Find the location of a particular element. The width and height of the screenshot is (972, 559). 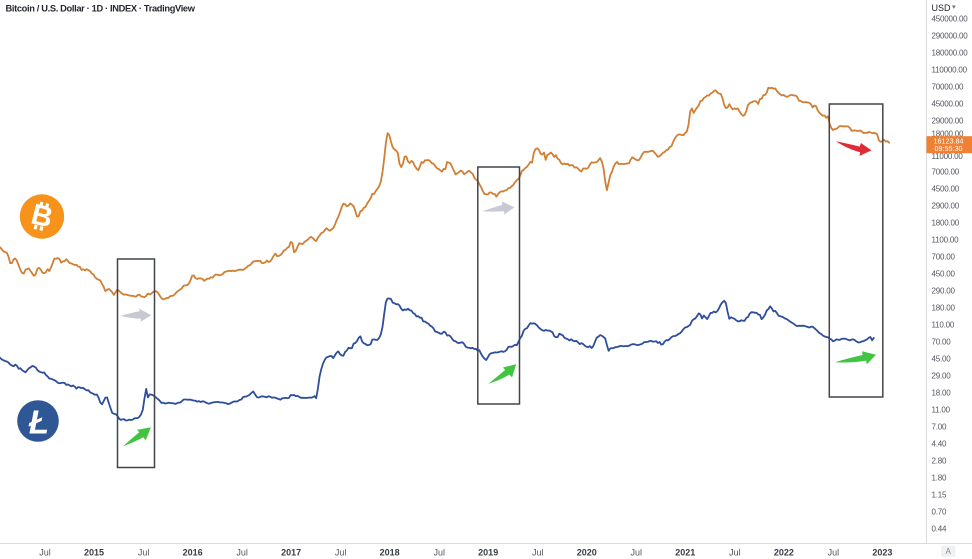

svg-text: 180.00 is located at coordinates (944, 307).